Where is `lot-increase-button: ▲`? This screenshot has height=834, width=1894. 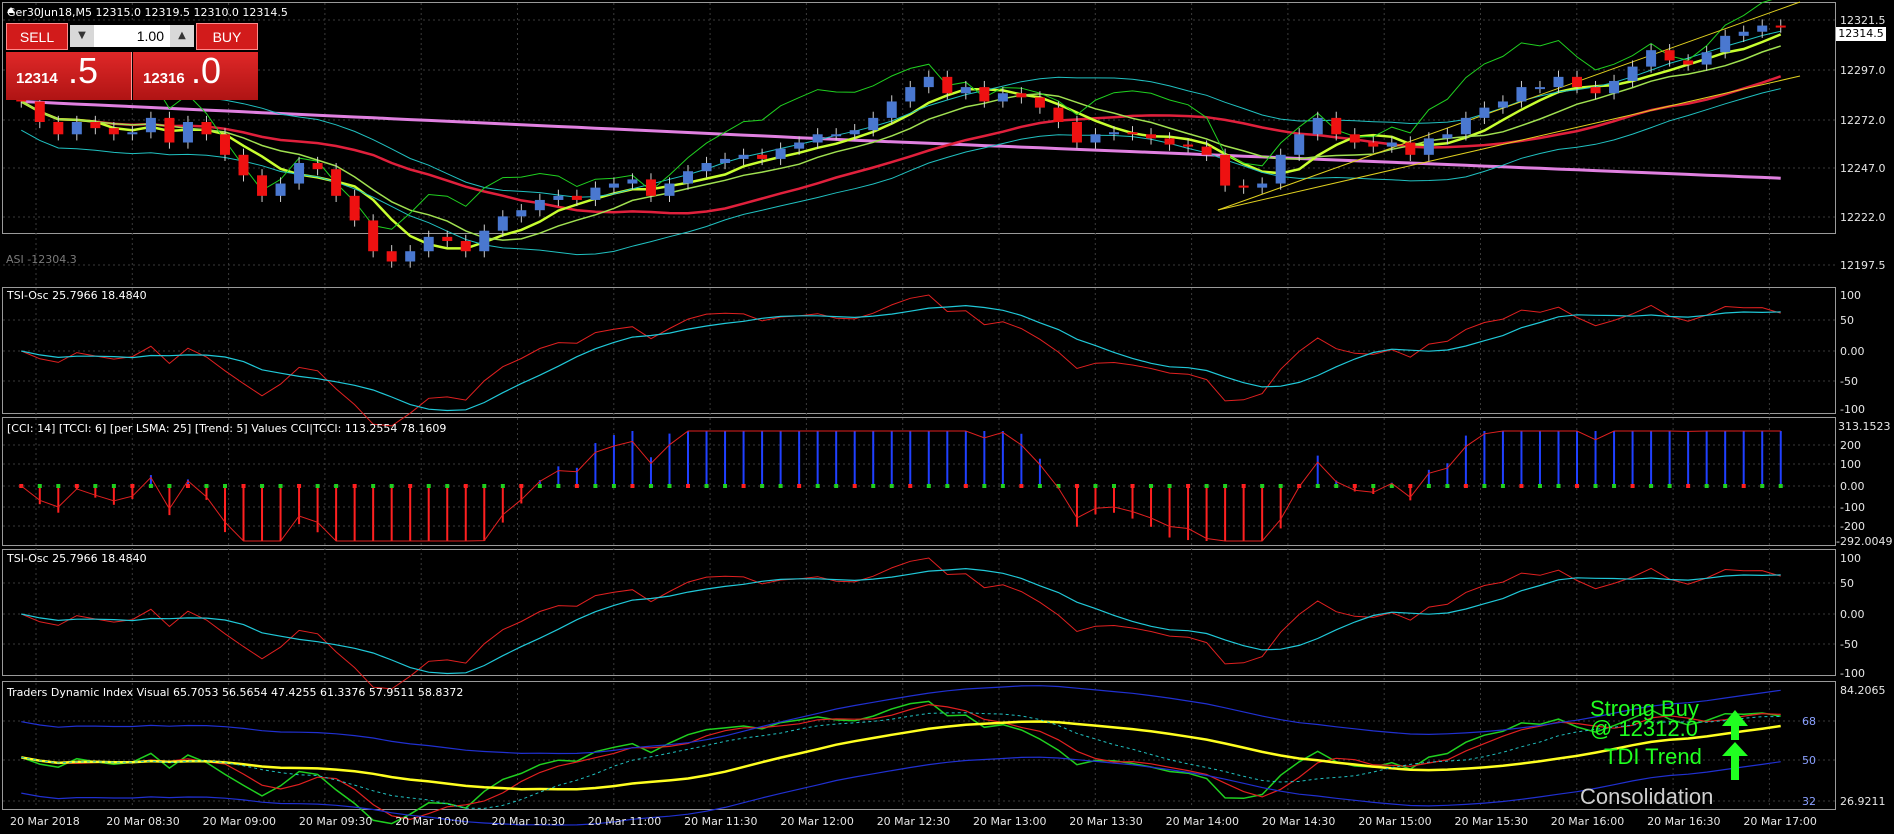
lot-increase-button: ▲ is located at coordinates (182, 36).